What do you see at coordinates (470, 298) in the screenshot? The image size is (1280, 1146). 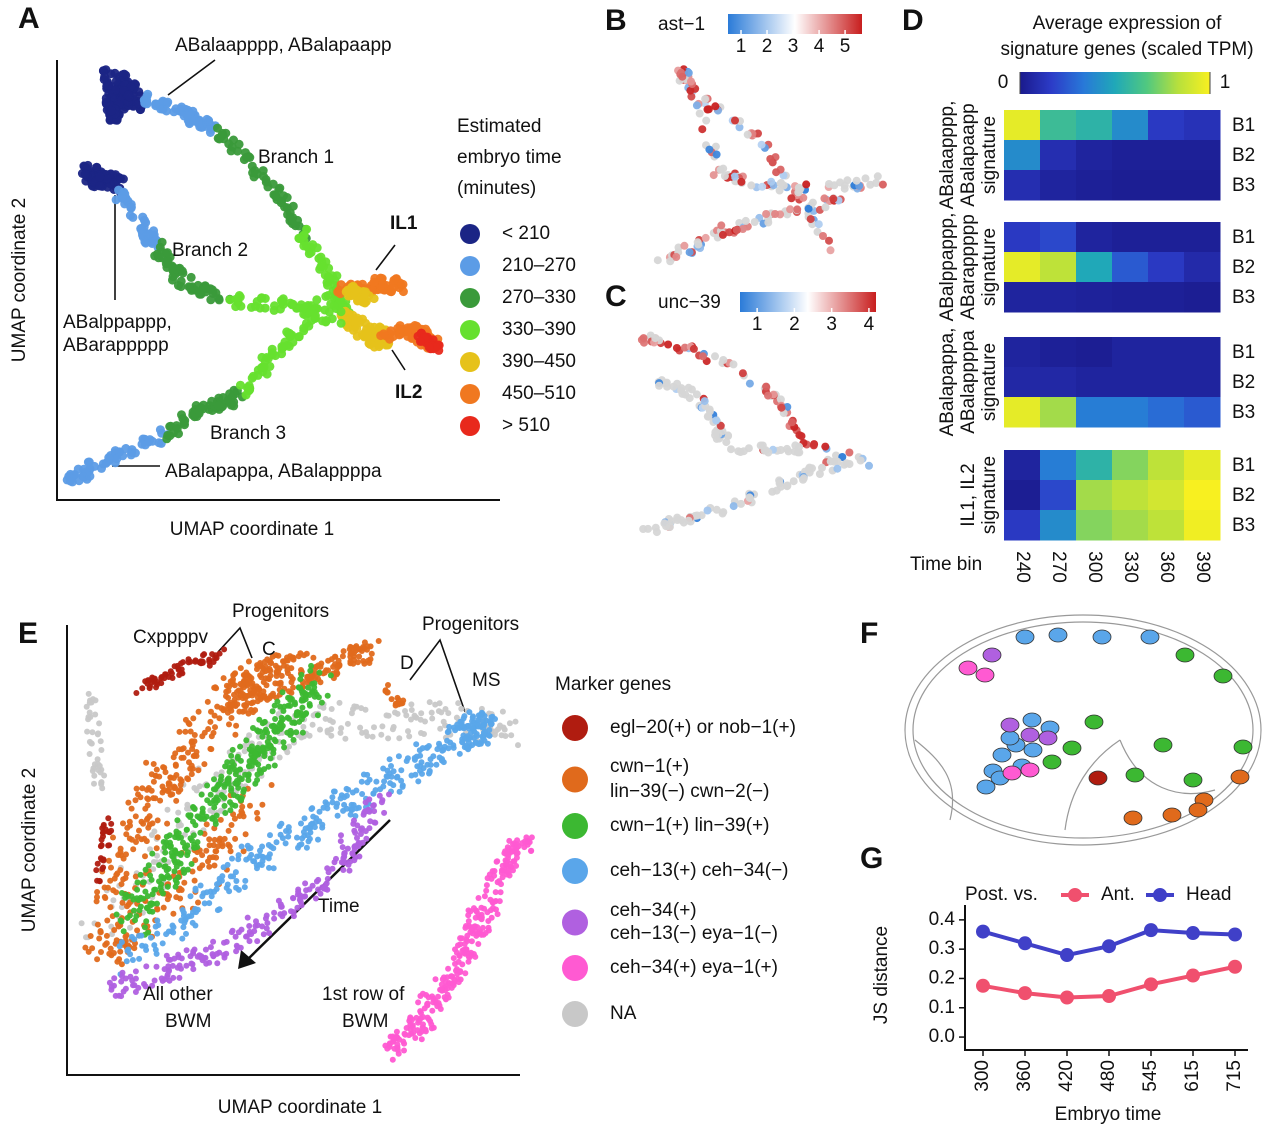 I see `legend-marker` at bounding box center [470, 298].